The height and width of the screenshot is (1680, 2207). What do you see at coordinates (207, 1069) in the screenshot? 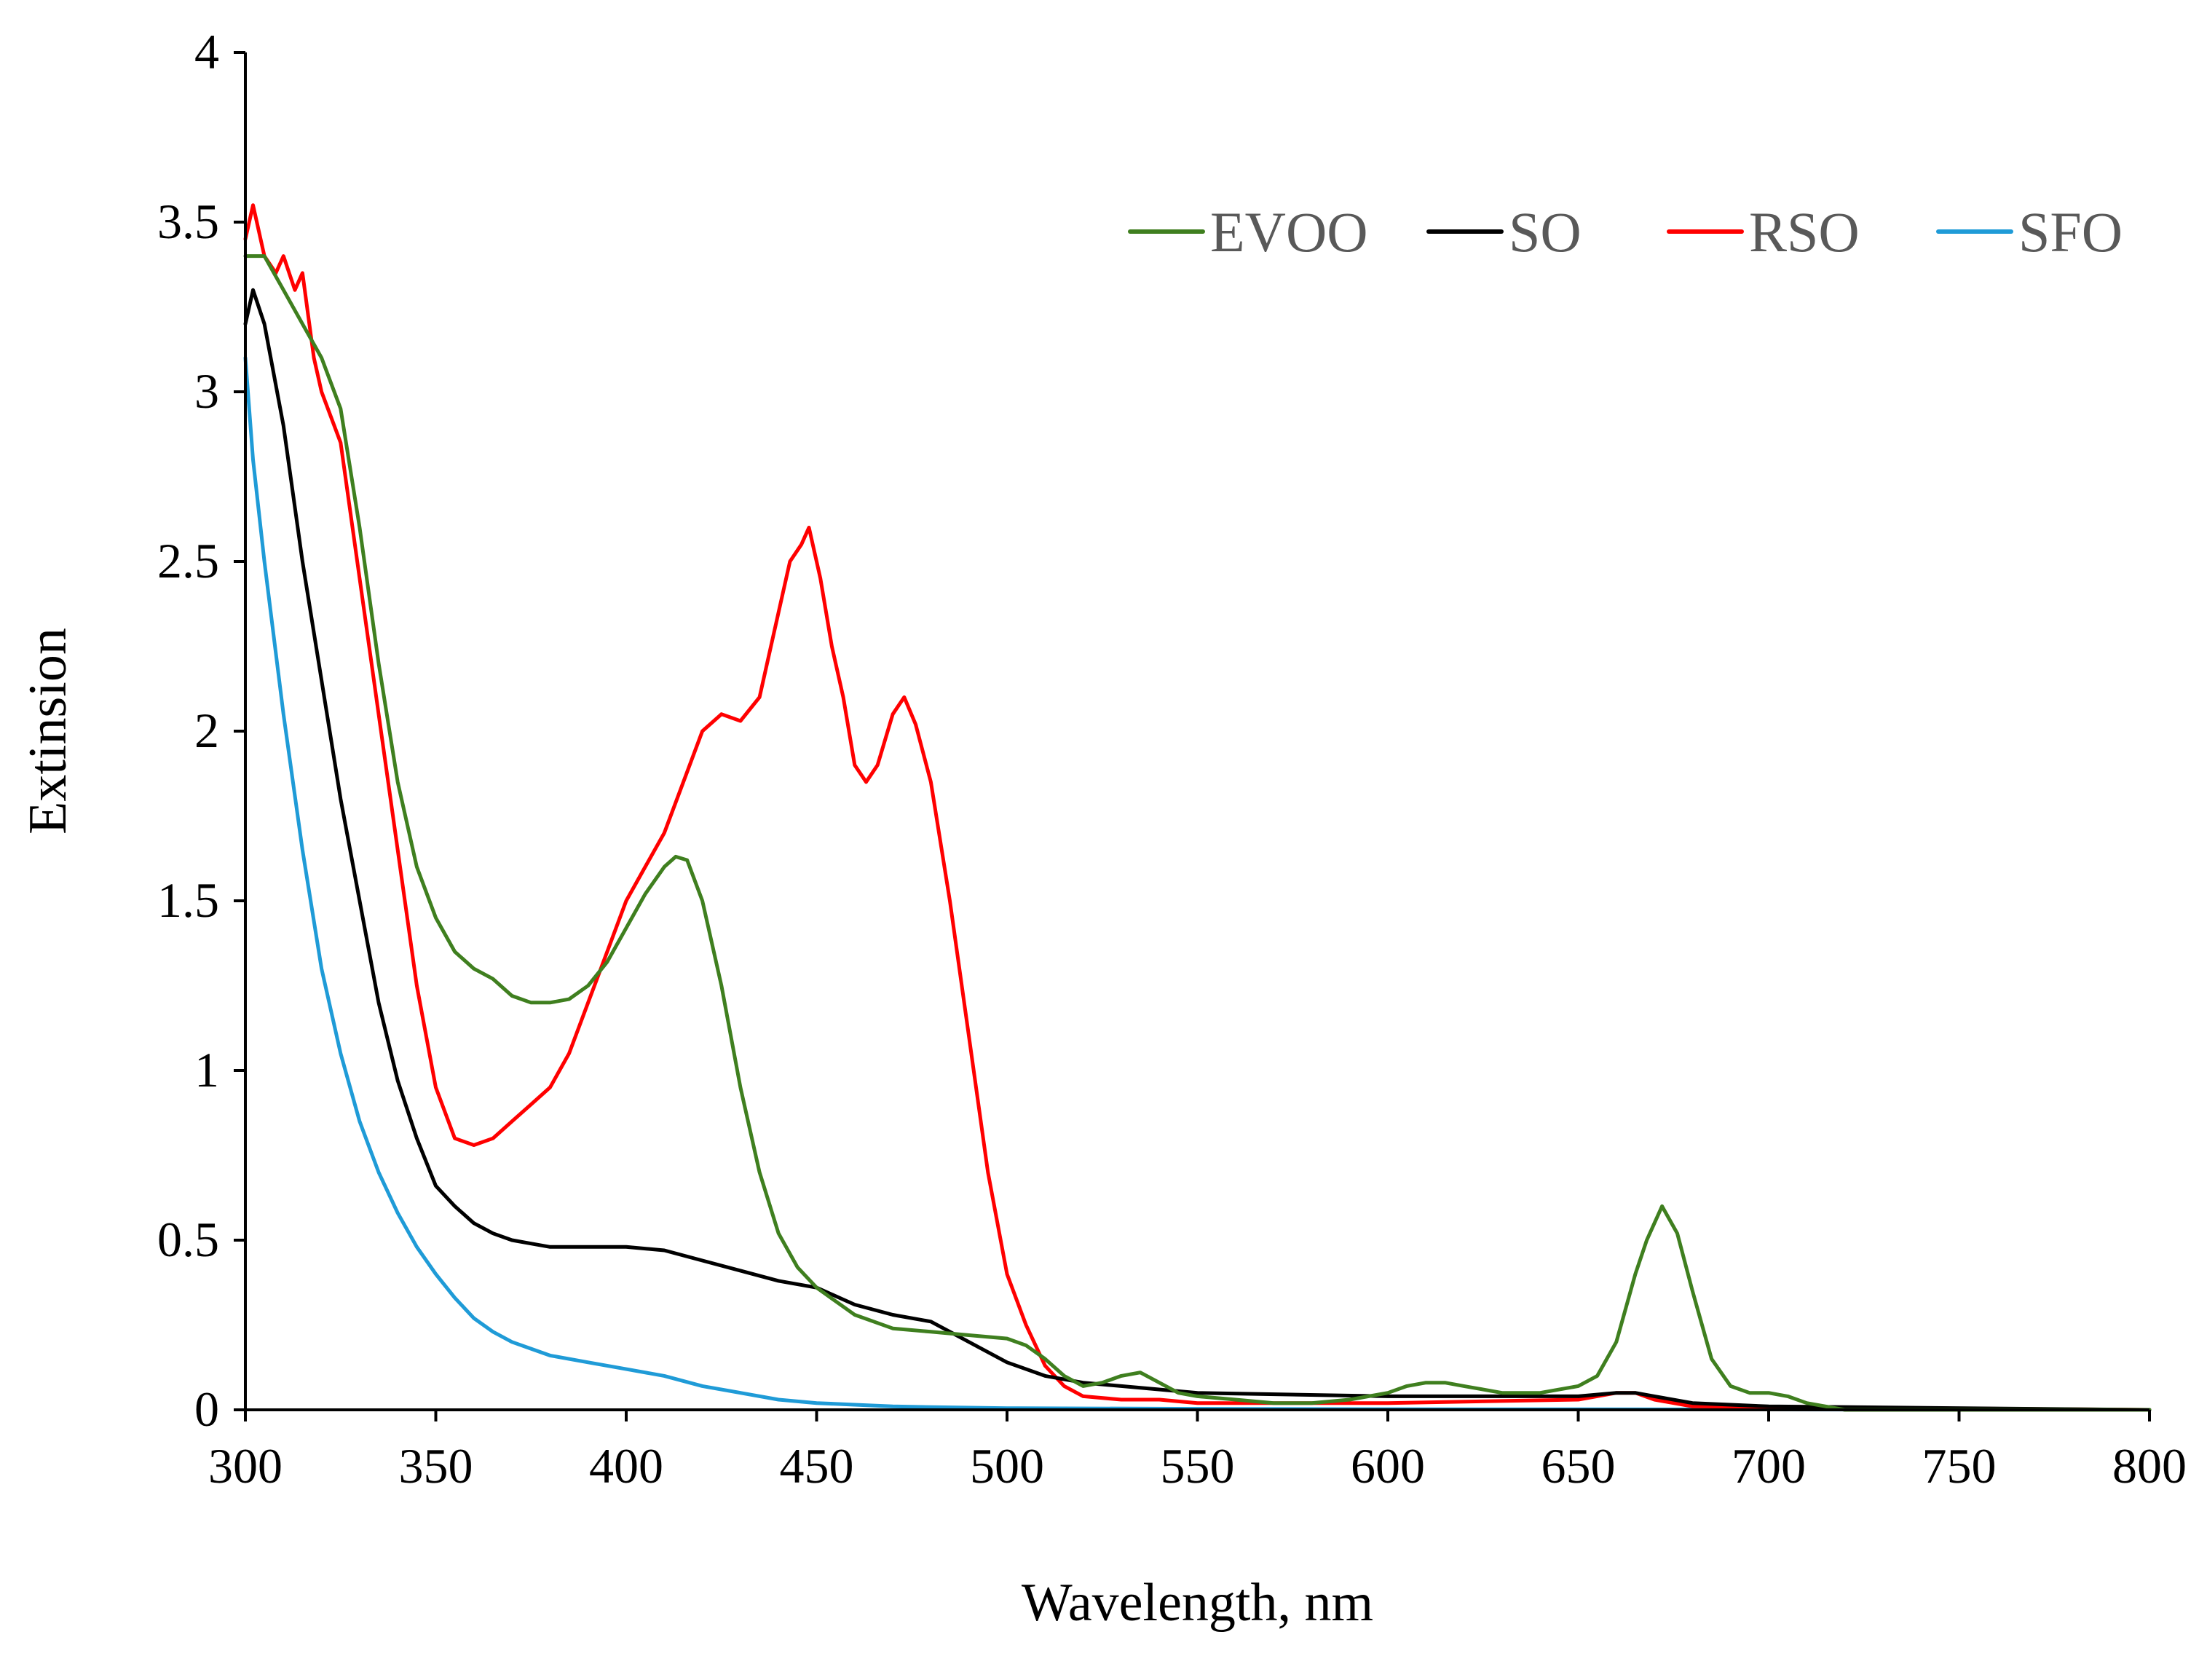
I see `y-tick-label: 1` at bounding box center [207, 1069].